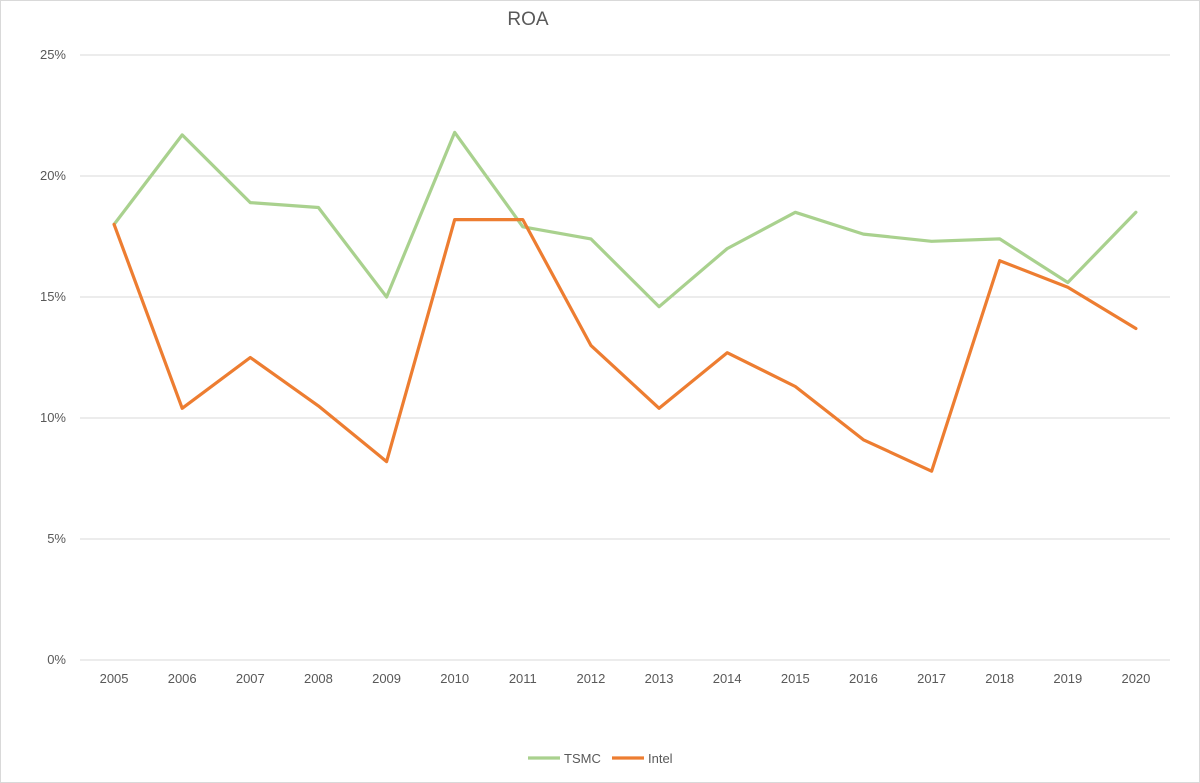  Describe the element at coordinates (931, 678) in the screenshot. I see `x-tick-label: 2017` at that location.